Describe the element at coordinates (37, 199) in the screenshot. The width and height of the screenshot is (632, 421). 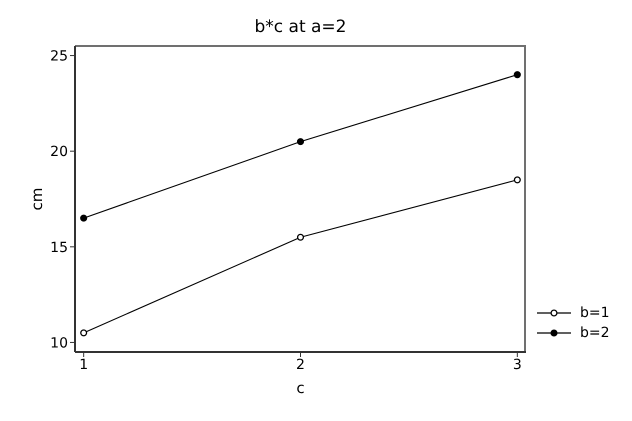
I see `y-axis-title: cm` at that location.